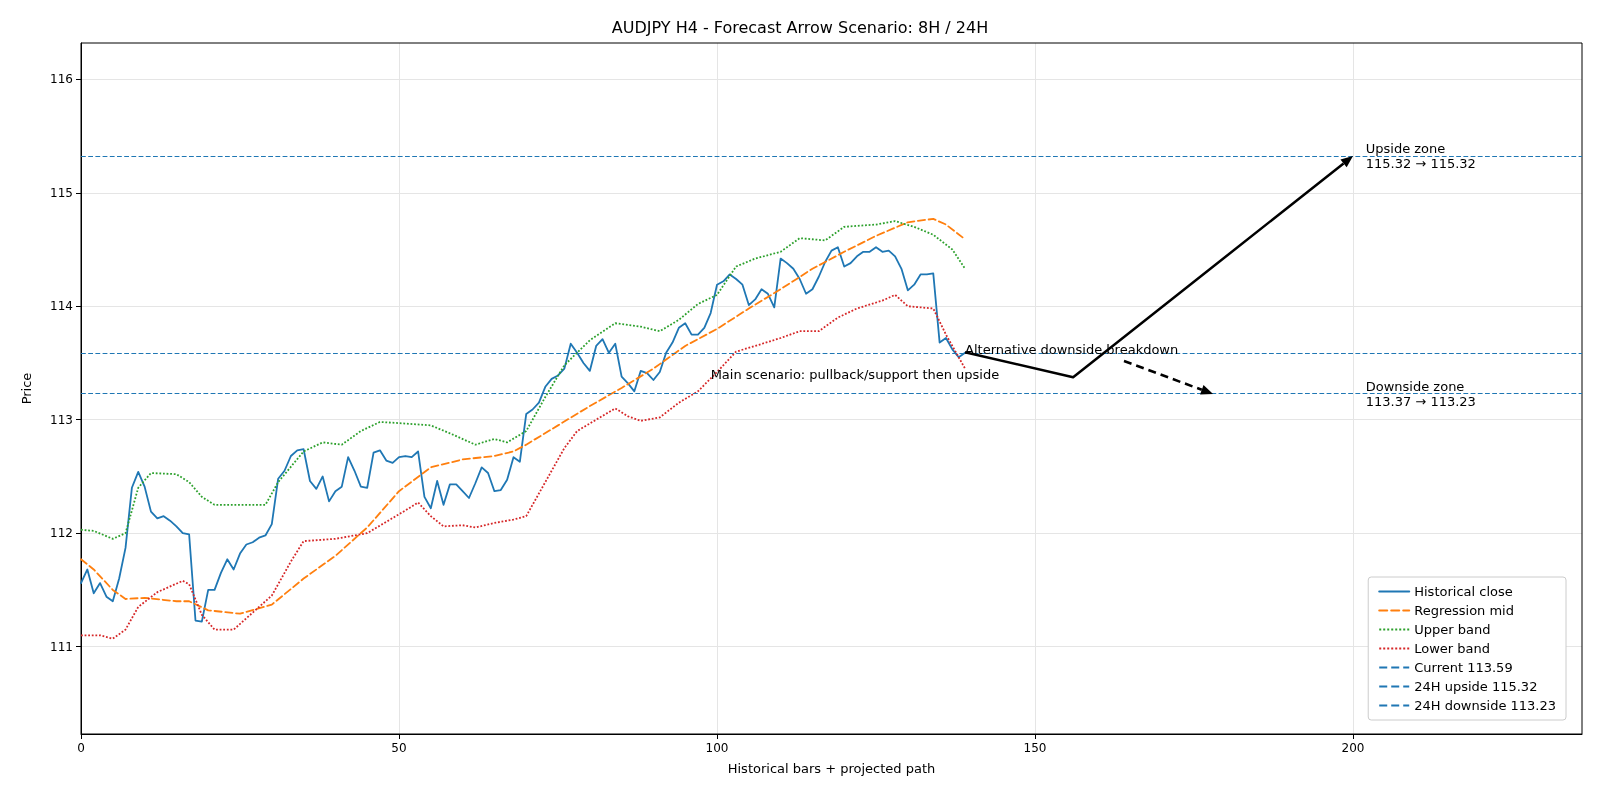  I want to click on y-axis-title: Price, so click(26, 388).